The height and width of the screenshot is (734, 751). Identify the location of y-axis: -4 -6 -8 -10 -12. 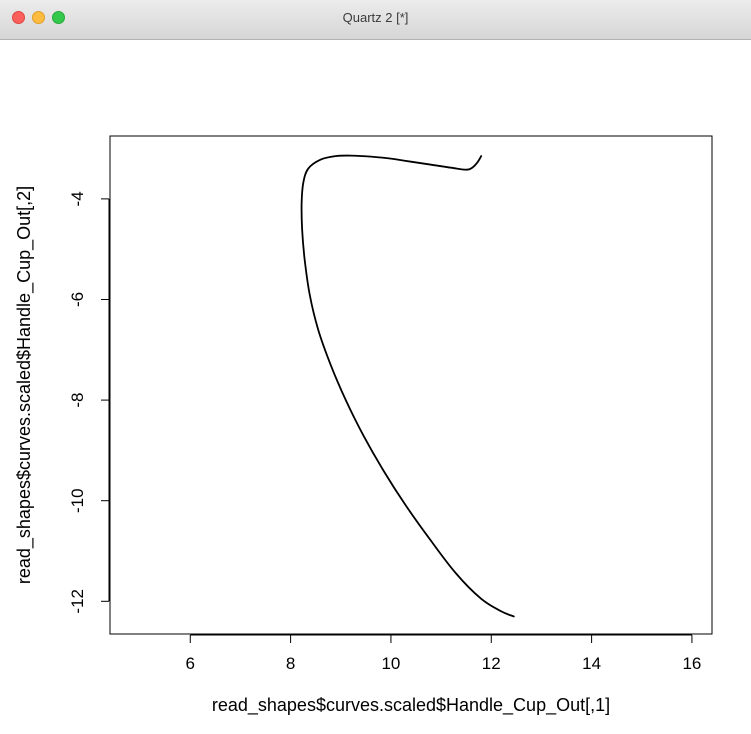
(89, 402).